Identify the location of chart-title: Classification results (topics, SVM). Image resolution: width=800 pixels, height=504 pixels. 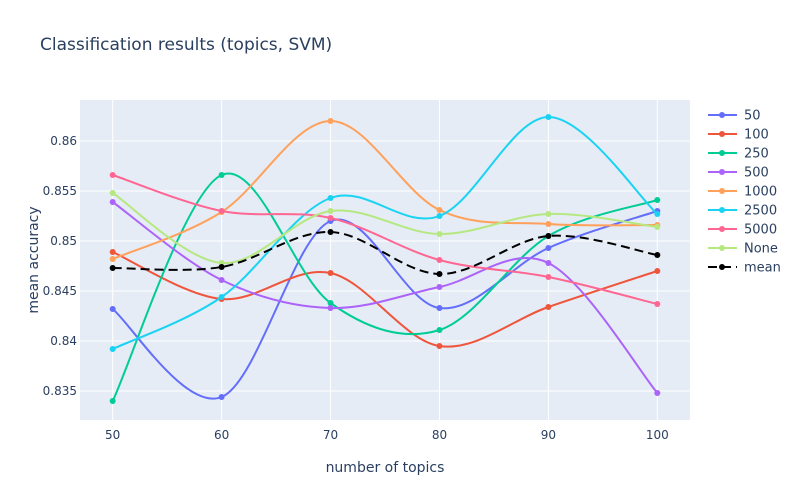
(186, 45).